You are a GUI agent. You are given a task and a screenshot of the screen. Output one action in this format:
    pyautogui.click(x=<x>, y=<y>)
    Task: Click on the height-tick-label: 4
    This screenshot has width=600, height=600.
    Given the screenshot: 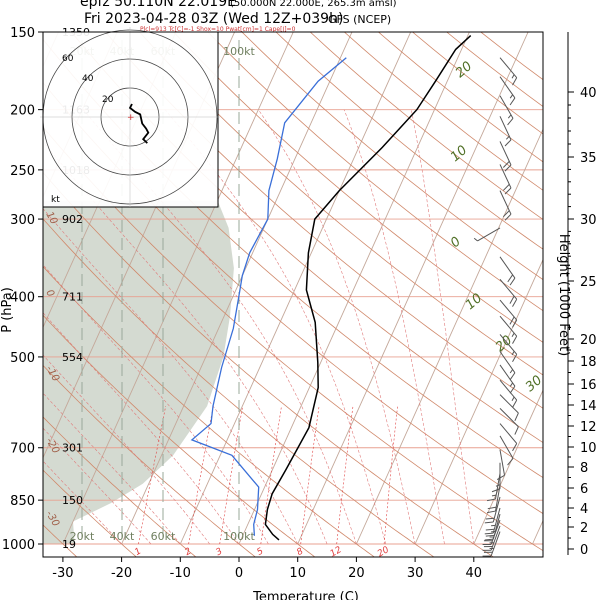 What is the action you would take?
    pyautogui.click(x=584, y=509)
    